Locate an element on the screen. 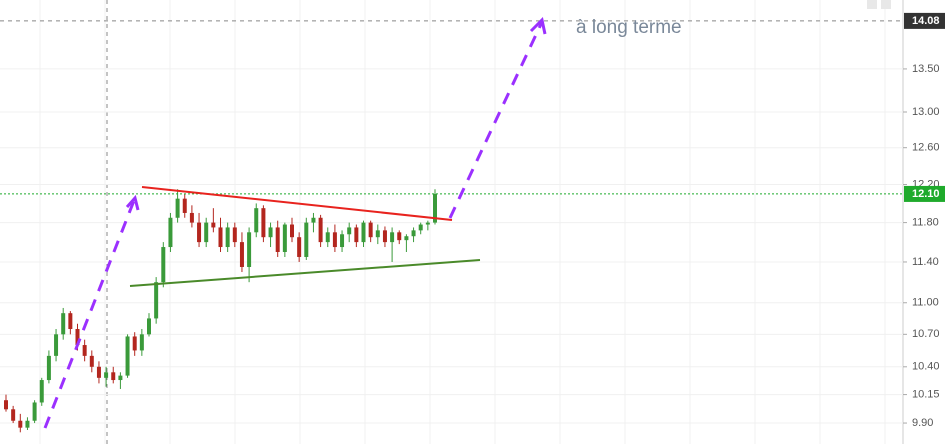 Image resolution: width=945 pixels, height=444 pixels. support-line is located at coordinates (305, 273).